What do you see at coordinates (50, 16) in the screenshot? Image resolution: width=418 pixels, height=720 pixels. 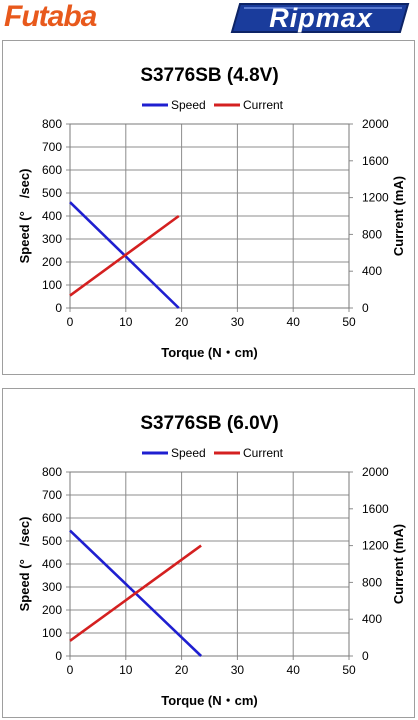 I see `futaba-logo: Futaba` at bounding box center [50, 16].